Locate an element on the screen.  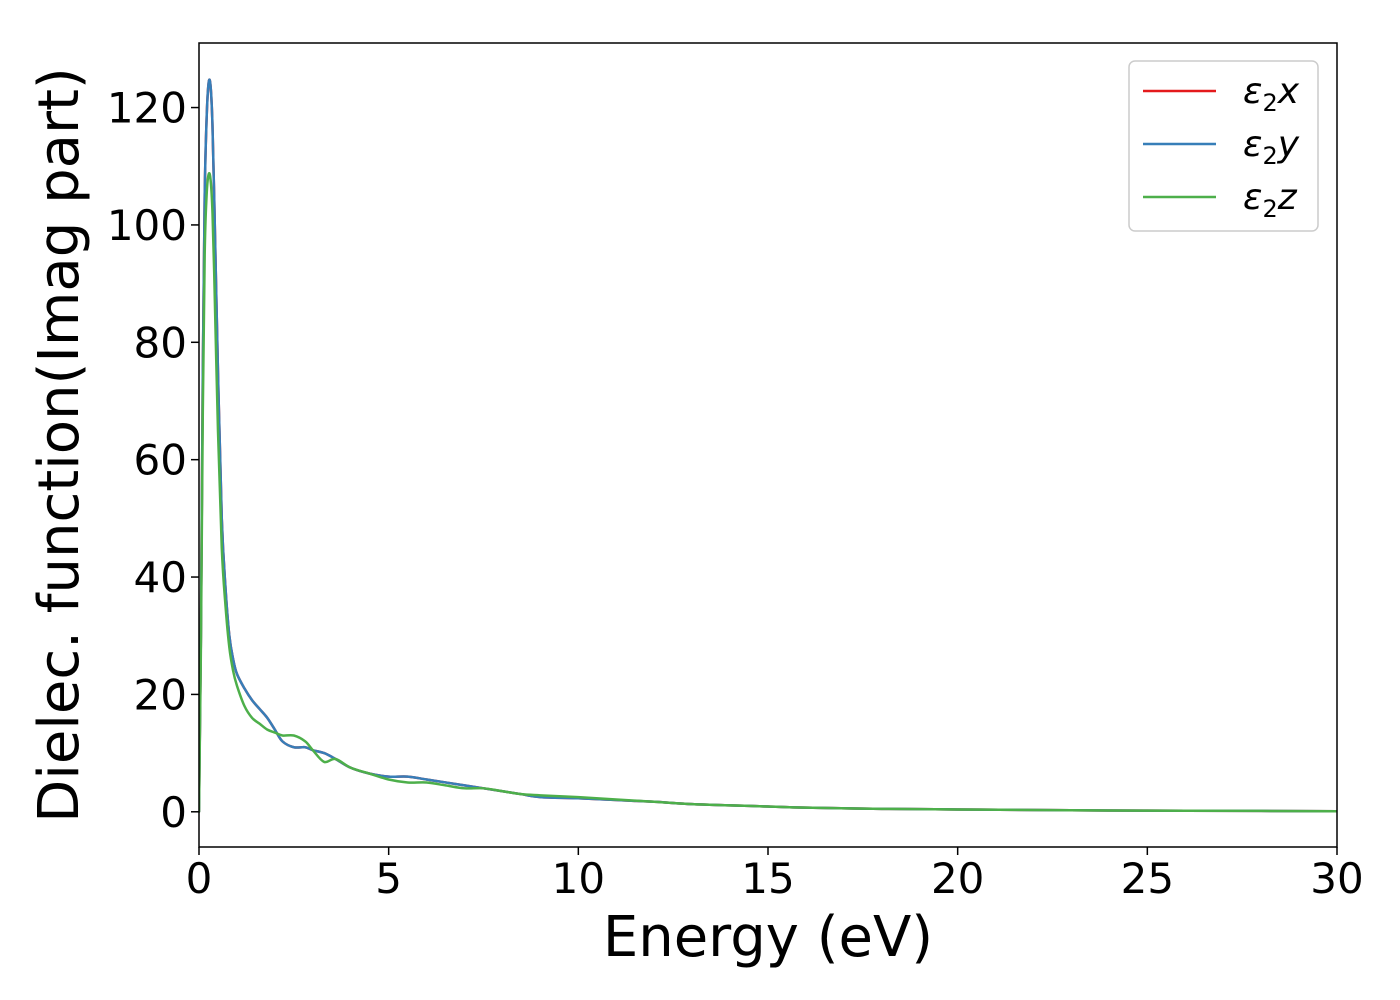
x-tick-label: 25 is located at coordinates (1147, 878).